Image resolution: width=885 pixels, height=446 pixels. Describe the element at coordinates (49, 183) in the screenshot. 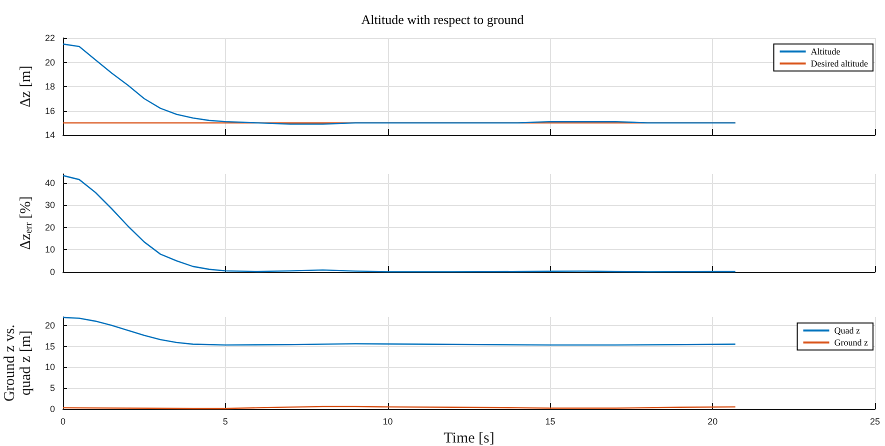

I see `y-tick-label: 40` at that location.